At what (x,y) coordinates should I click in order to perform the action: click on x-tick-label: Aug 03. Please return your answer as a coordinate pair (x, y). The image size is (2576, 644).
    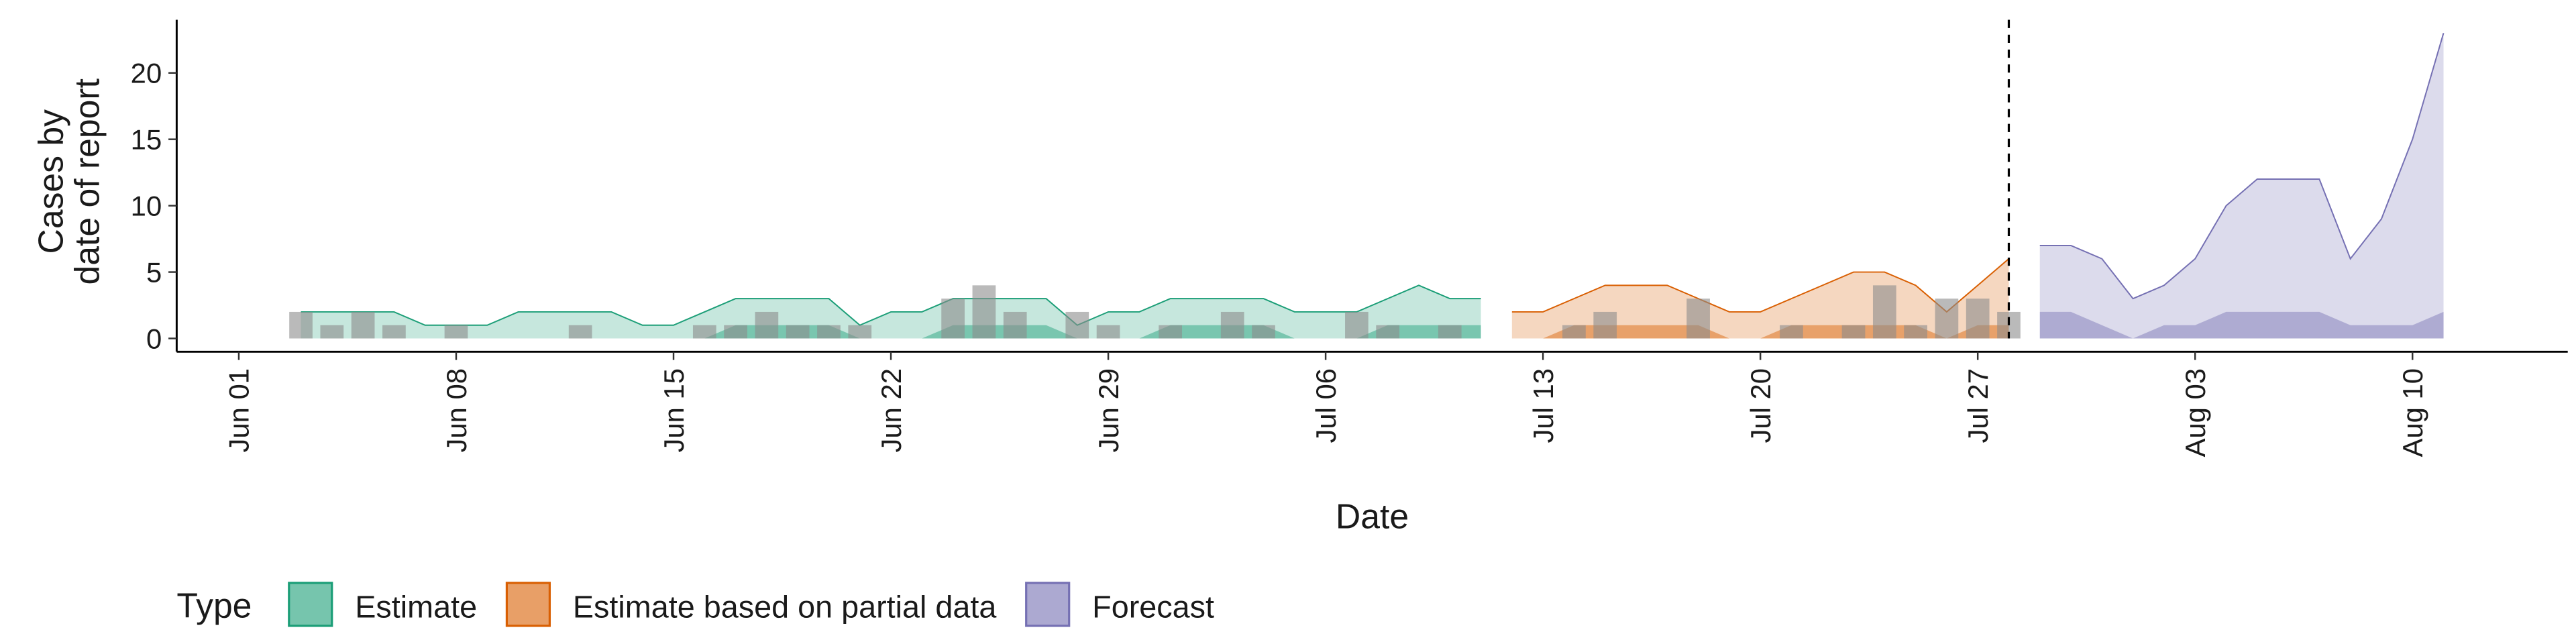
    Looking at the image, I should click on (2195, 413).